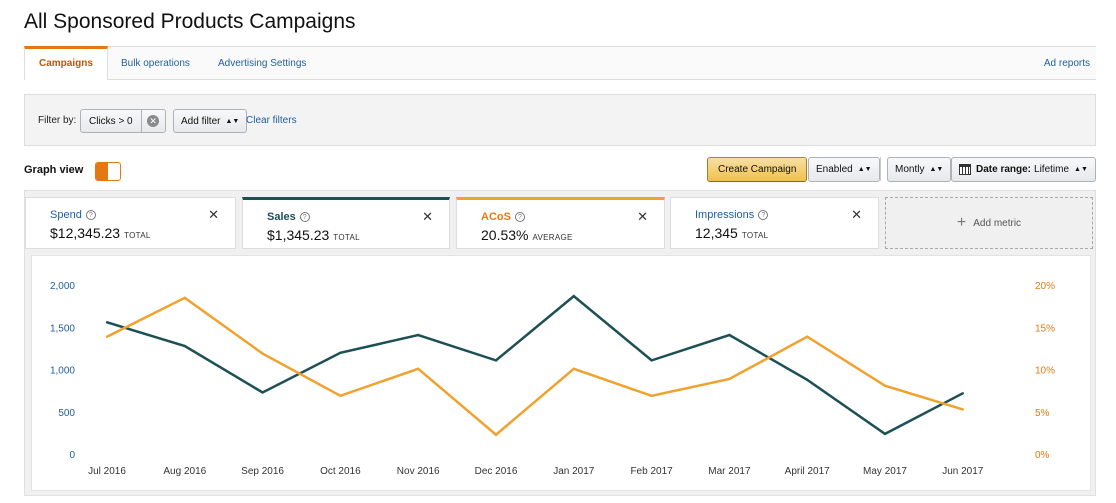 The width and height of the screenshot is (1116, 503). I want to click on filter-chip: Clicks > 0 ✕, so click(123, 121).